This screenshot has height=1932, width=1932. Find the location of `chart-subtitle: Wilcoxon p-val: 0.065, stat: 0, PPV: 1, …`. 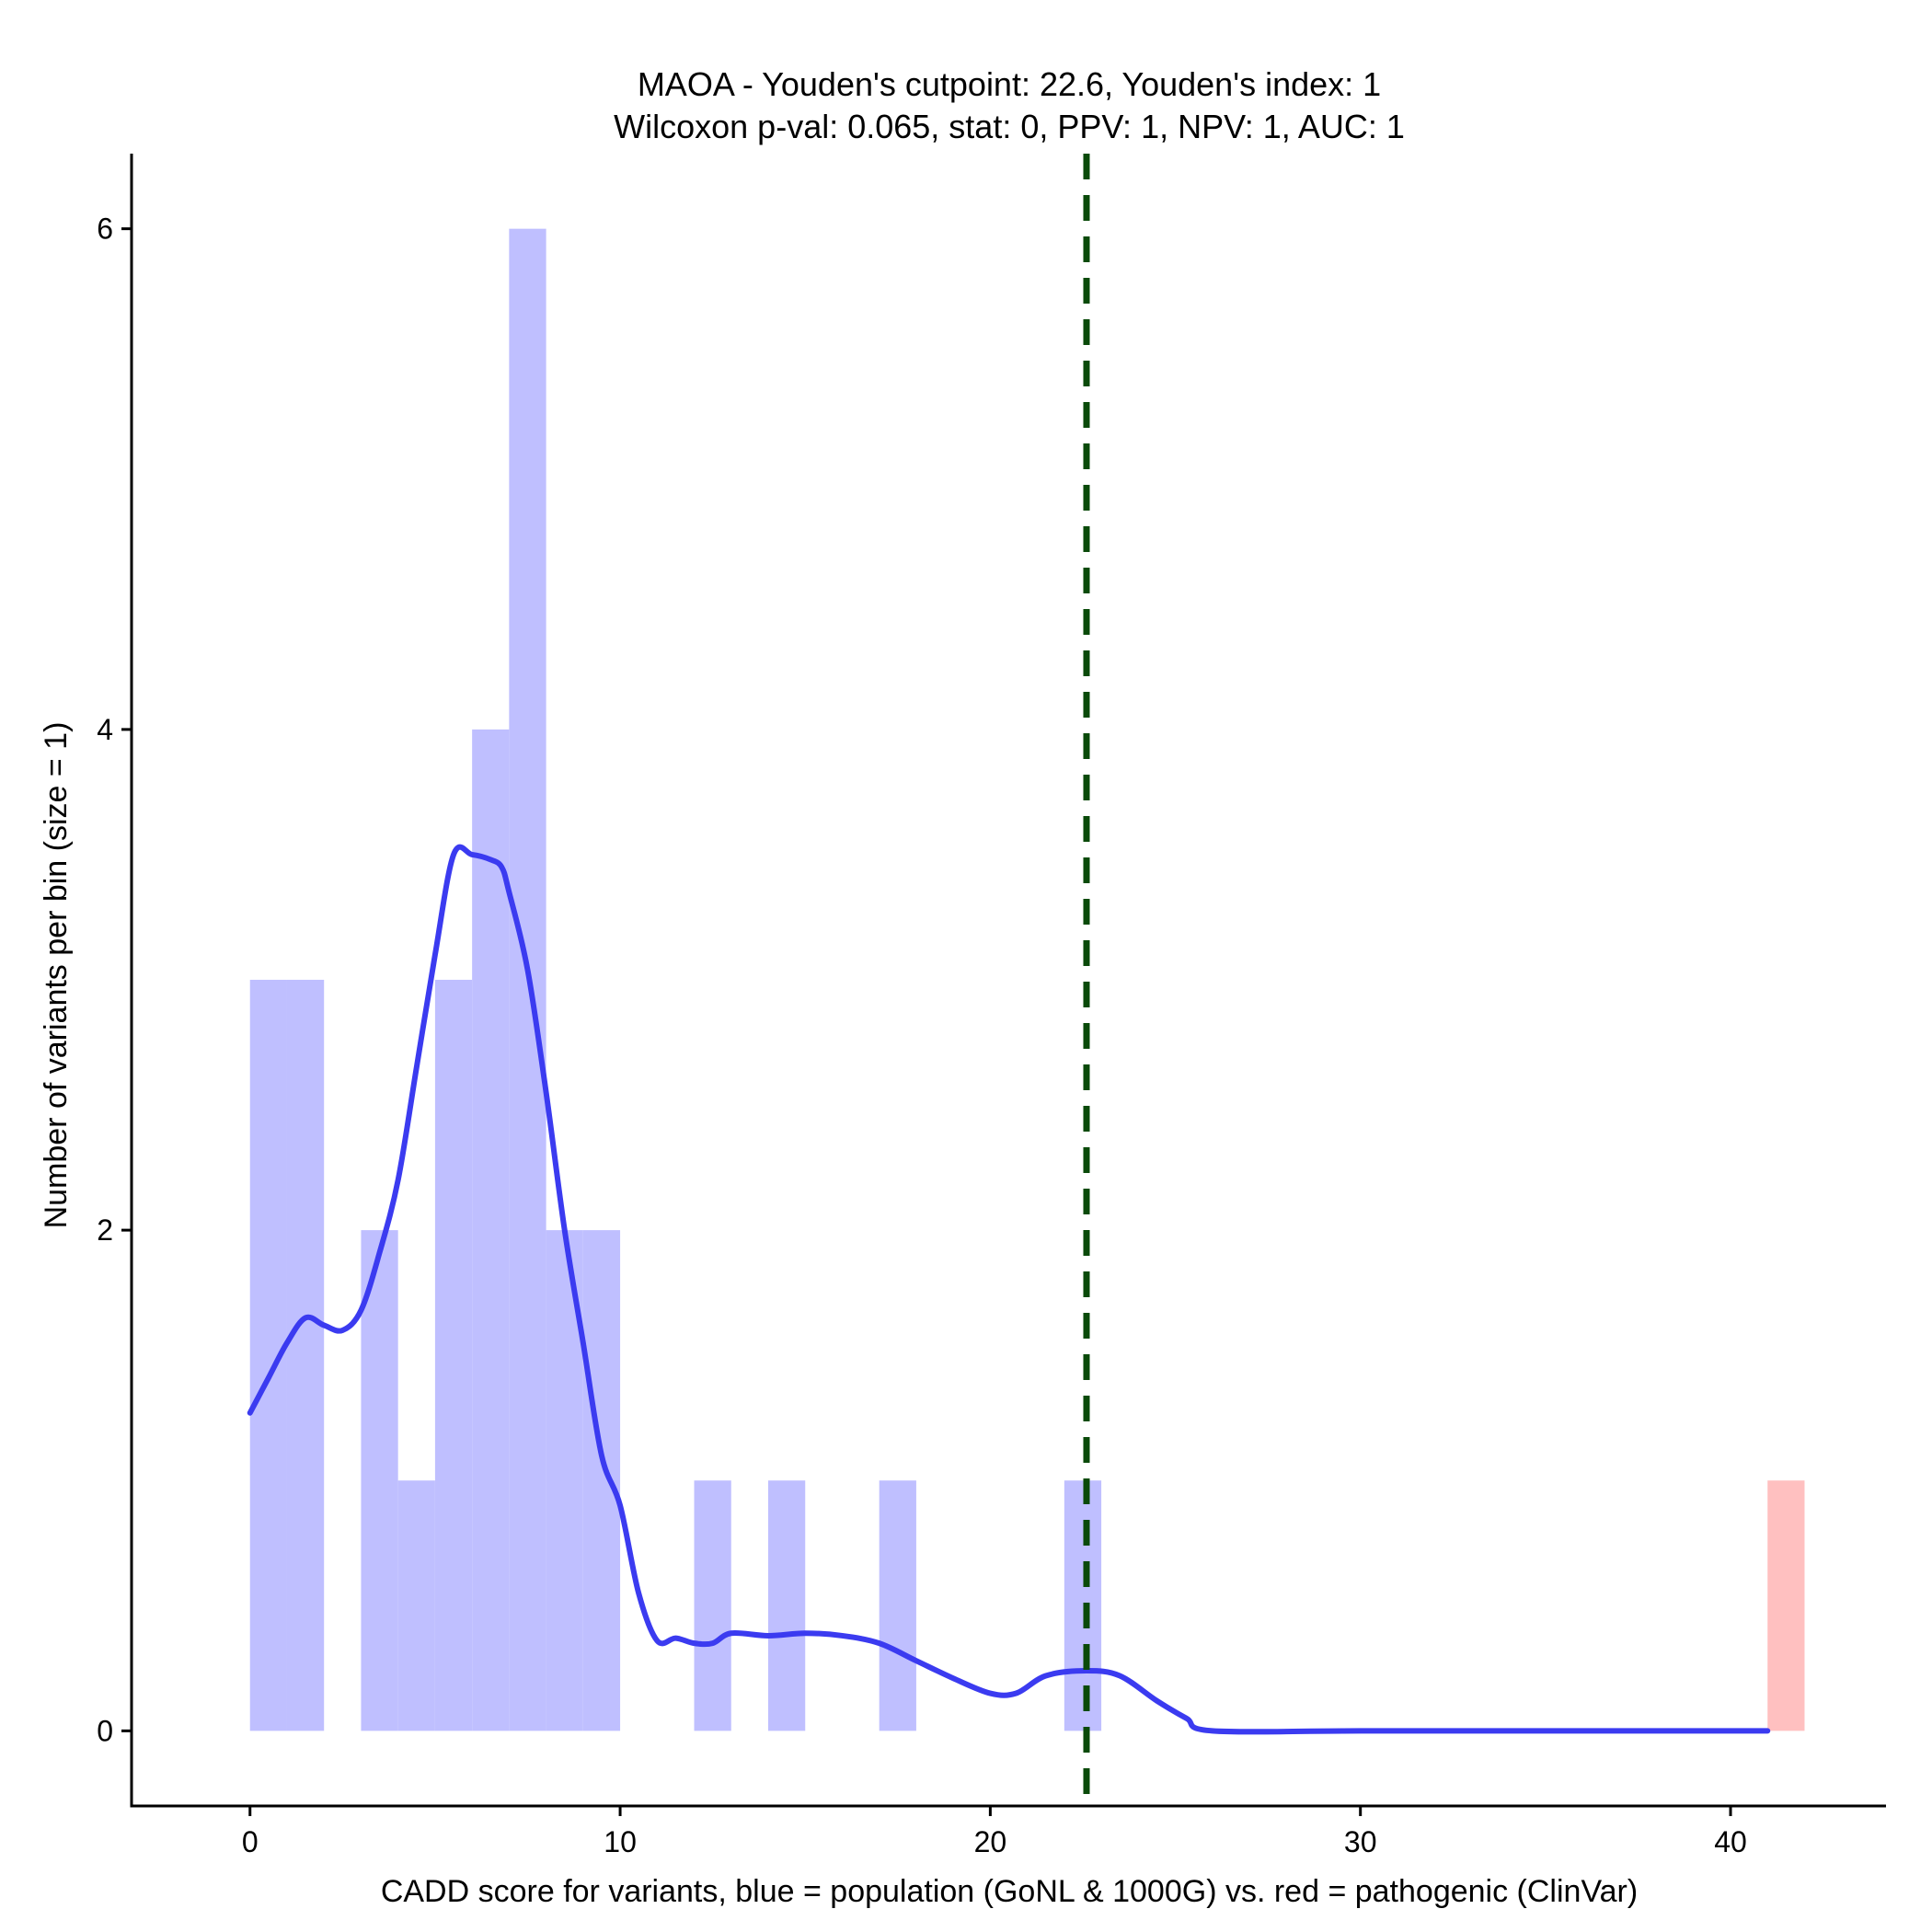

chart-subtitle: Wilcoxon p-val: 0.065, stat: 0, PPV: 1, … is located at coordinates (1009, 126).